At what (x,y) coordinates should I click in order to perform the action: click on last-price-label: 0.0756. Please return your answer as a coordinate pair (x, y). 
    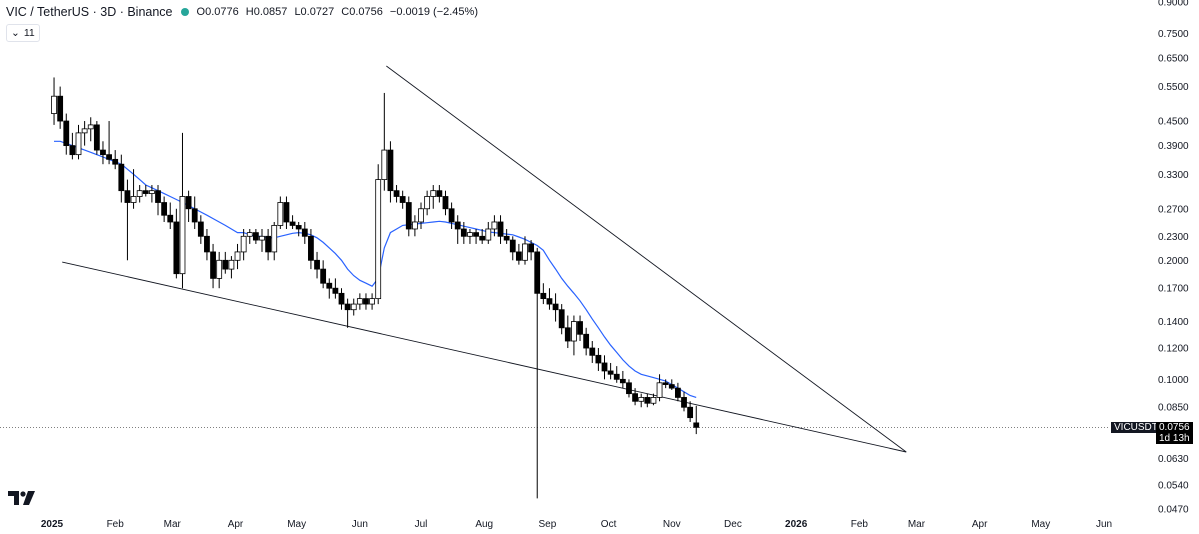
    Looking at the image, I should click on (1174, 427).